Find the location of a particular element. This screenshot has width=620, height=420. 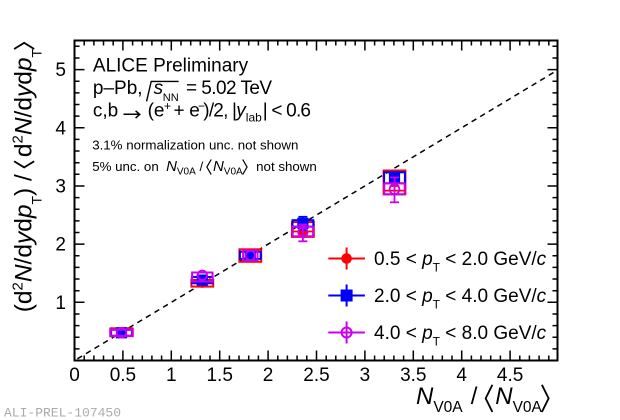

svg-text: lab is located at coordinates (254, 118).